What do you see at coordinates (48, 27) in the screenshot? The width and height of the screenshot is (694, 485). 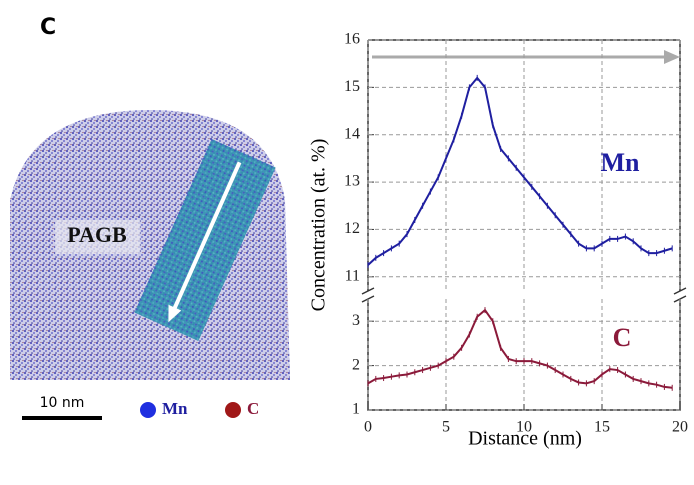 I see `panel-label: C` at bounding box center [48, 27].